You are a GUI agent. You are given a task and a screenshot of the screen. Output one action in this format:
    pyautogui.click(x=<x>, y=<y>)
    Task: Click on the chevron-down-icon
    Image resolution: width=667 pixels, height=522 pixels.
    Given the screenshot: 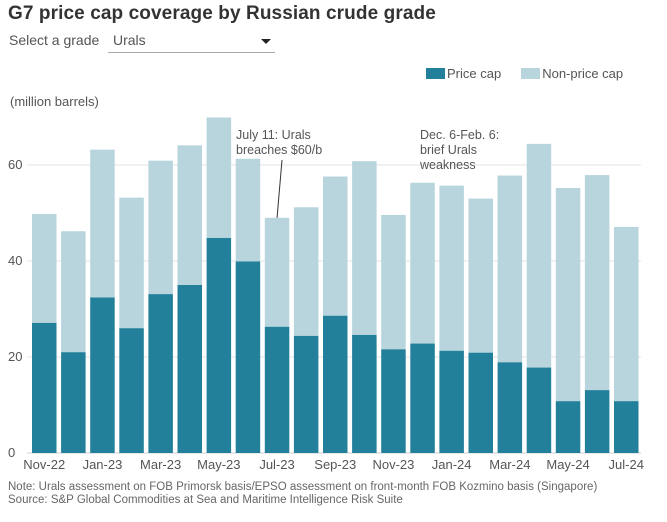 What is the action you would take?
    pyautogui.click(x=266, y=41)
    